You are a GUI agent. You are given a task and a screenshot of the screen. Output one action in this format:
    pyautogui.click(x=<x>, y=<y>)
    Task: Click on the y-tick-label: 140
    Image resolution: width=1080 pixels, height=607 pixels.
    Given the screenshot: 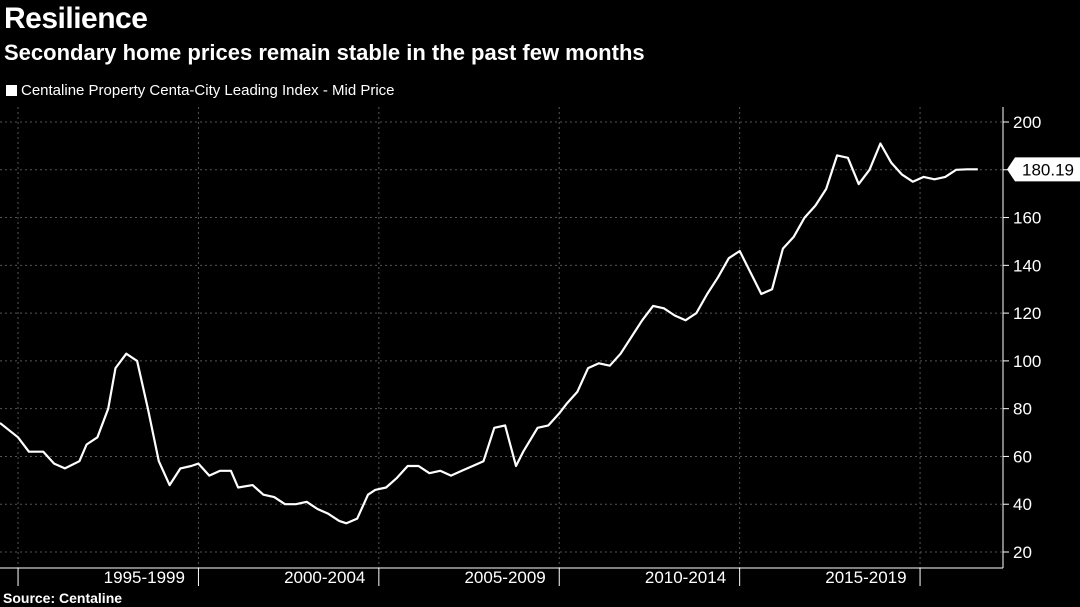 What is the action you would take?
    pyautogui.click(x=1027, y=265)
    